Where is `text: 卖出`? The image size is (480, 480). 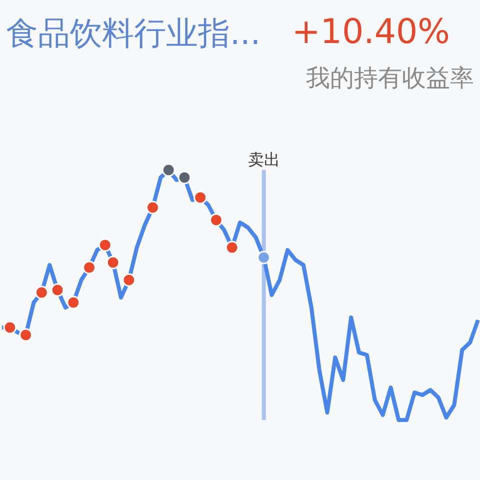 text: 卖出 is located at coordinates (264, 159).